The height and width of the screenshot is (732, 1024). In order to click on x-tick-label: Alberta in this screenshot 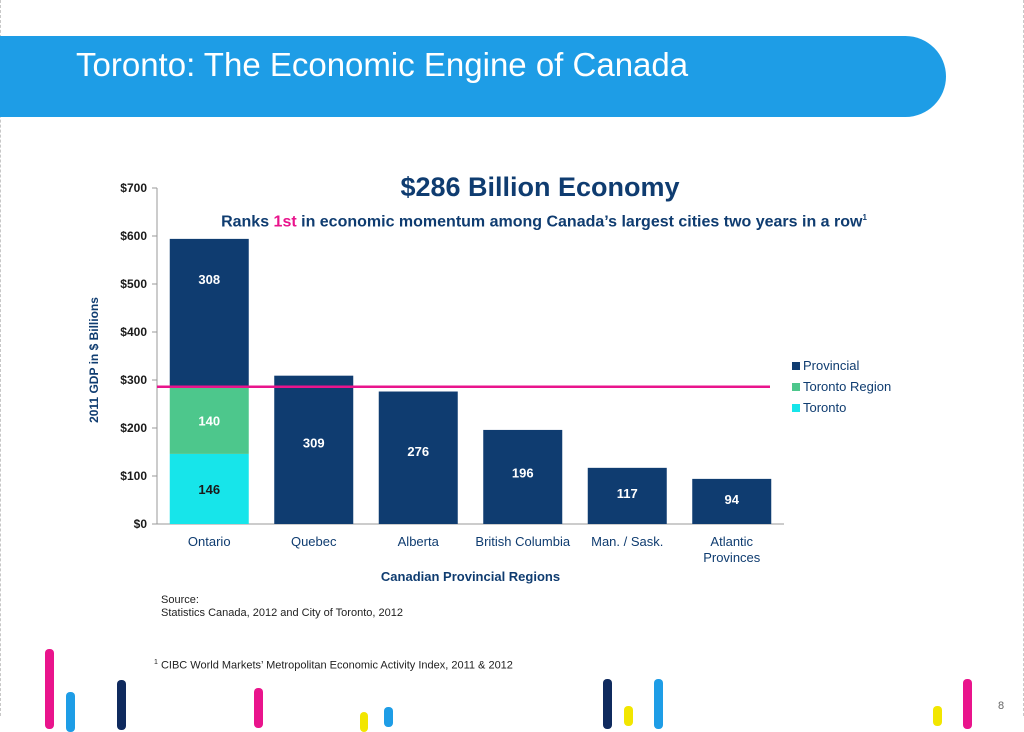, I will do `click(419, 541)`.